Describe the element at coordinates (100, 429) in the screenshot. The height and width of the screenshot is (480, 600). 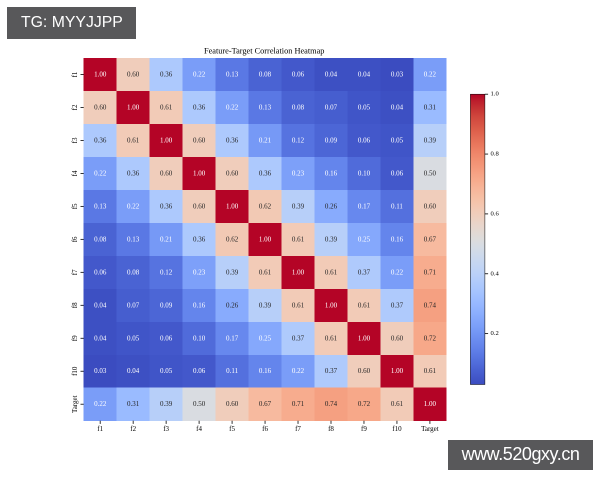
I see `svg-text: f1` at that location.